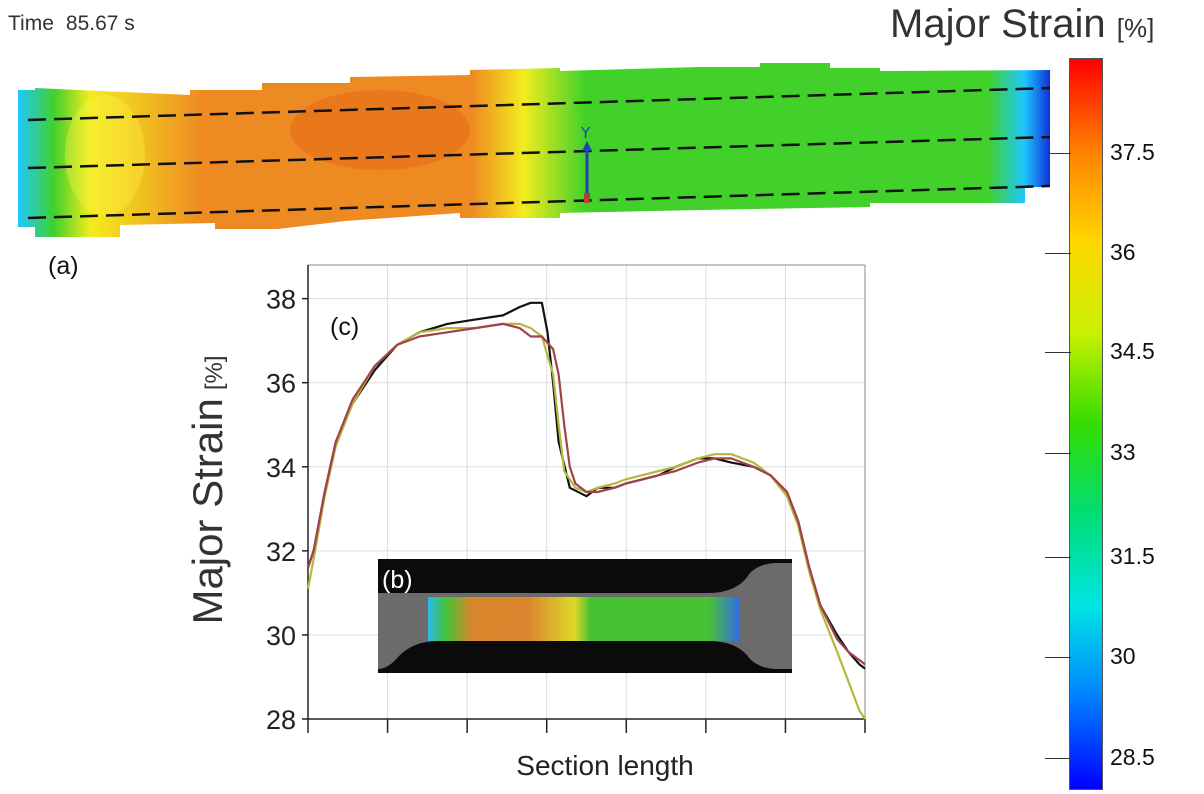  I want to click on colorbar-title: Major Strain [%], so click(1022, 24).